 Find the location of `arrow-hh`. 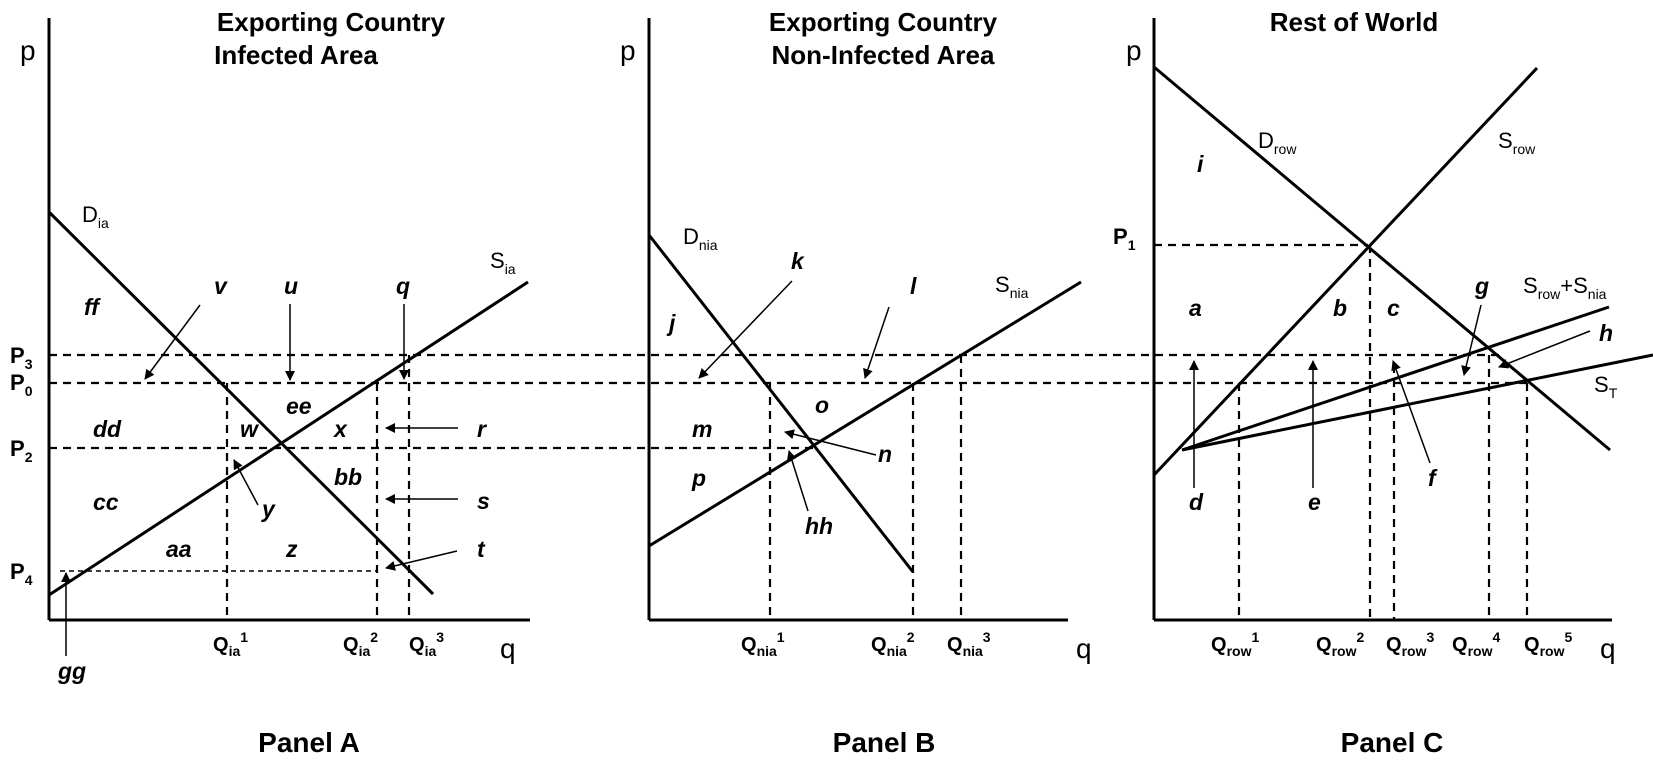

arrow-hh is located at coordinates (797, 481).